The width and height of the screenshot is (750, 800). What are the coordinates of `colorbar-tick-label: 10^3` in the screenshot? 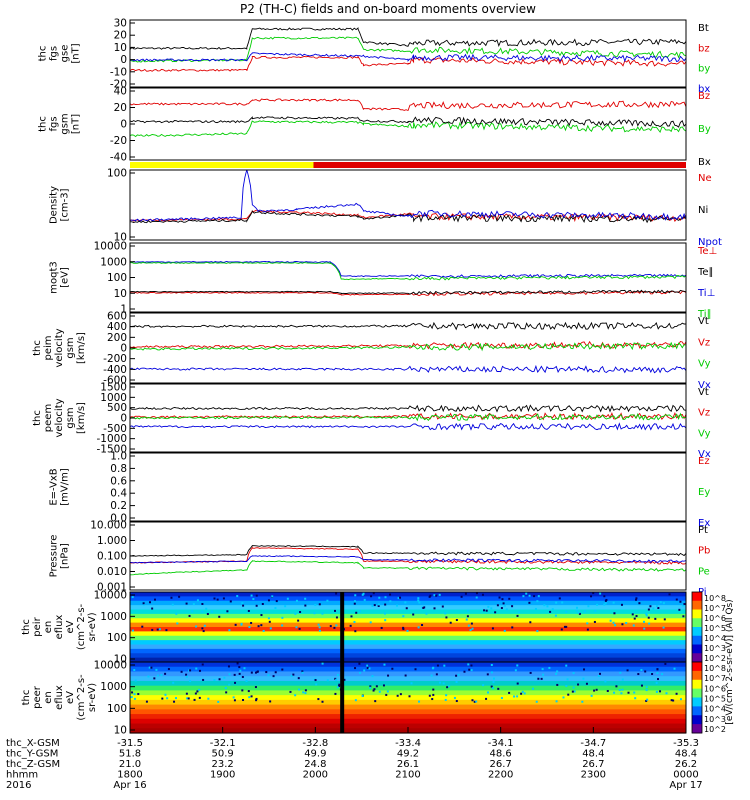 It's located at (715, 719).